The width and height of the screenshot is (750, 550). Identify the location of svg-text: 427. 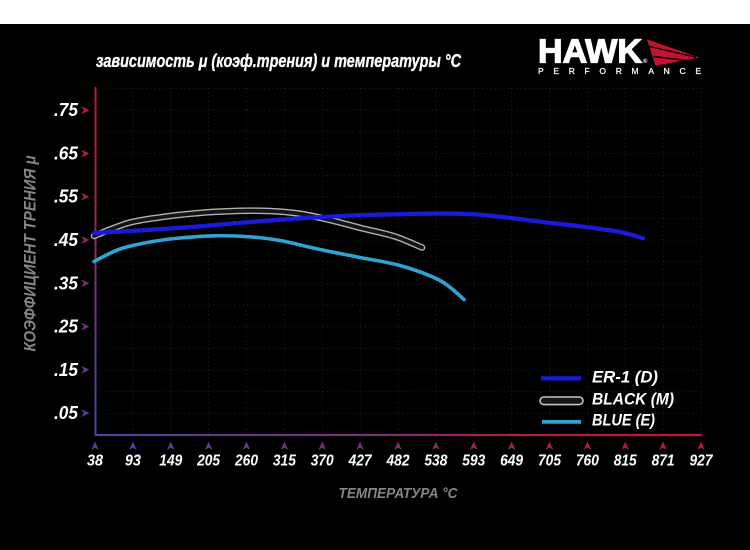
(360, 461).